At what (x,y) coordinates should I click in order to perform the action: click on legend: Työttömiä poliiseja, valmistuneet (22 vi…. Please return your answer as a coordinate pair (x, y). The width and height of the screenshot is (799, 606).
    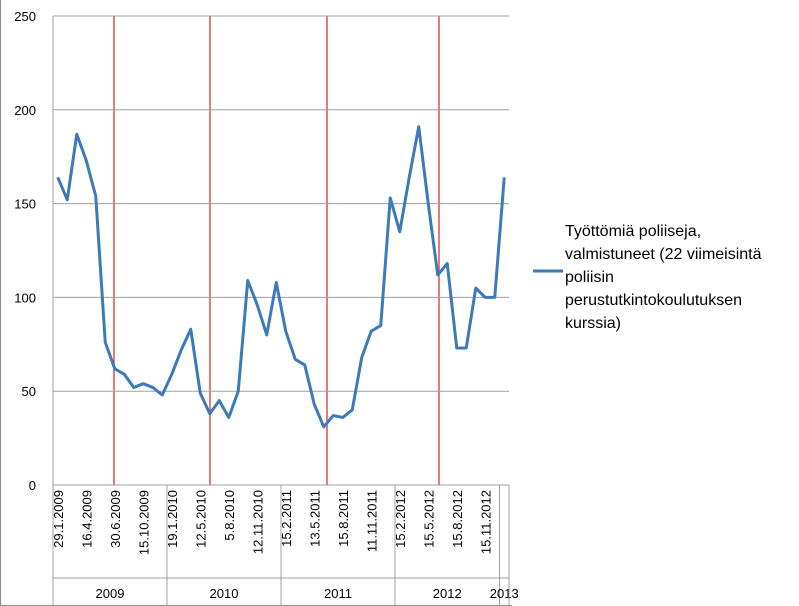
    Looking at the image, I should click on (661, 277).